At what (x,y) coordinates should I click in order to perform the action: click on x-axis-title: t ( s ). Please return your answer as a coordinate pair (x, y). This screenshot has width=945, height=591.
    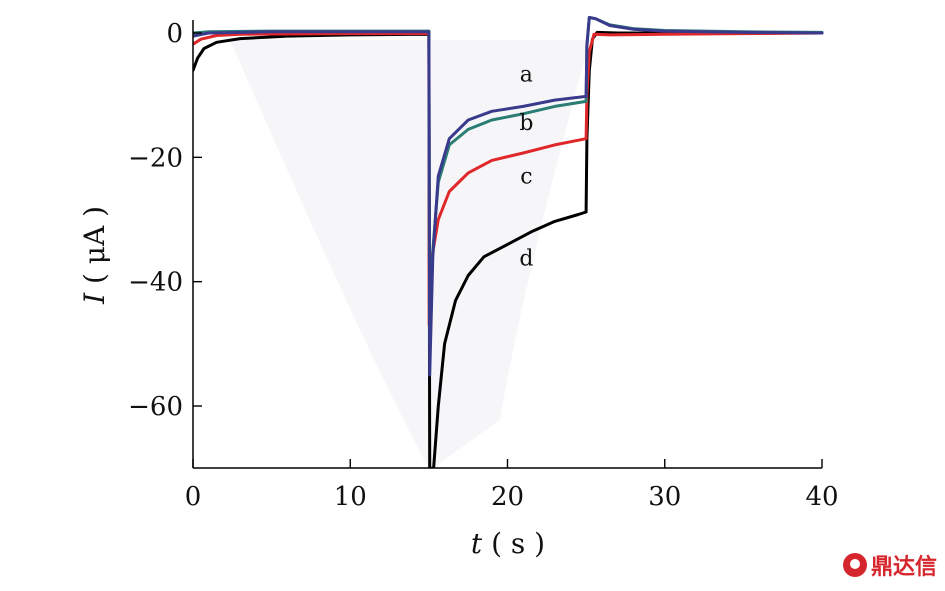
    Looking at the image, I should click on (508, 543).